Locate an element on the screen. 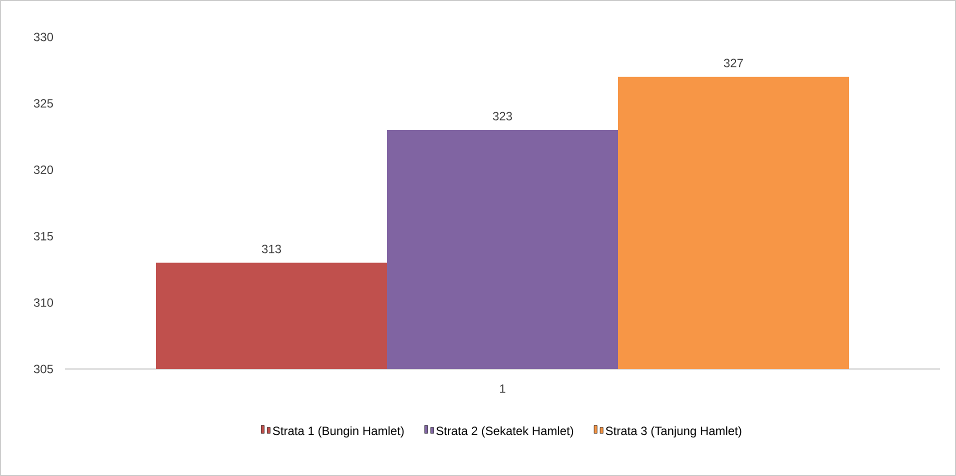 This screenshot has width=956, height=476. y-tick-label: 320 is located at coordinates (44, 170).